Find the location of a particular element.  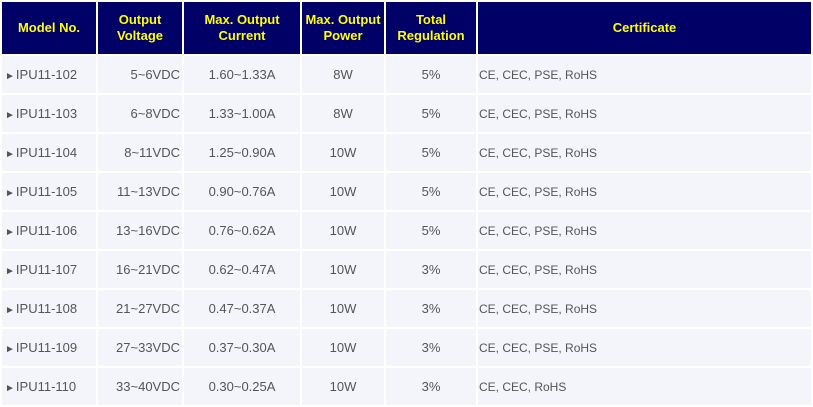

header-power-line1: Max. Output is located at coordinates (343, 19).